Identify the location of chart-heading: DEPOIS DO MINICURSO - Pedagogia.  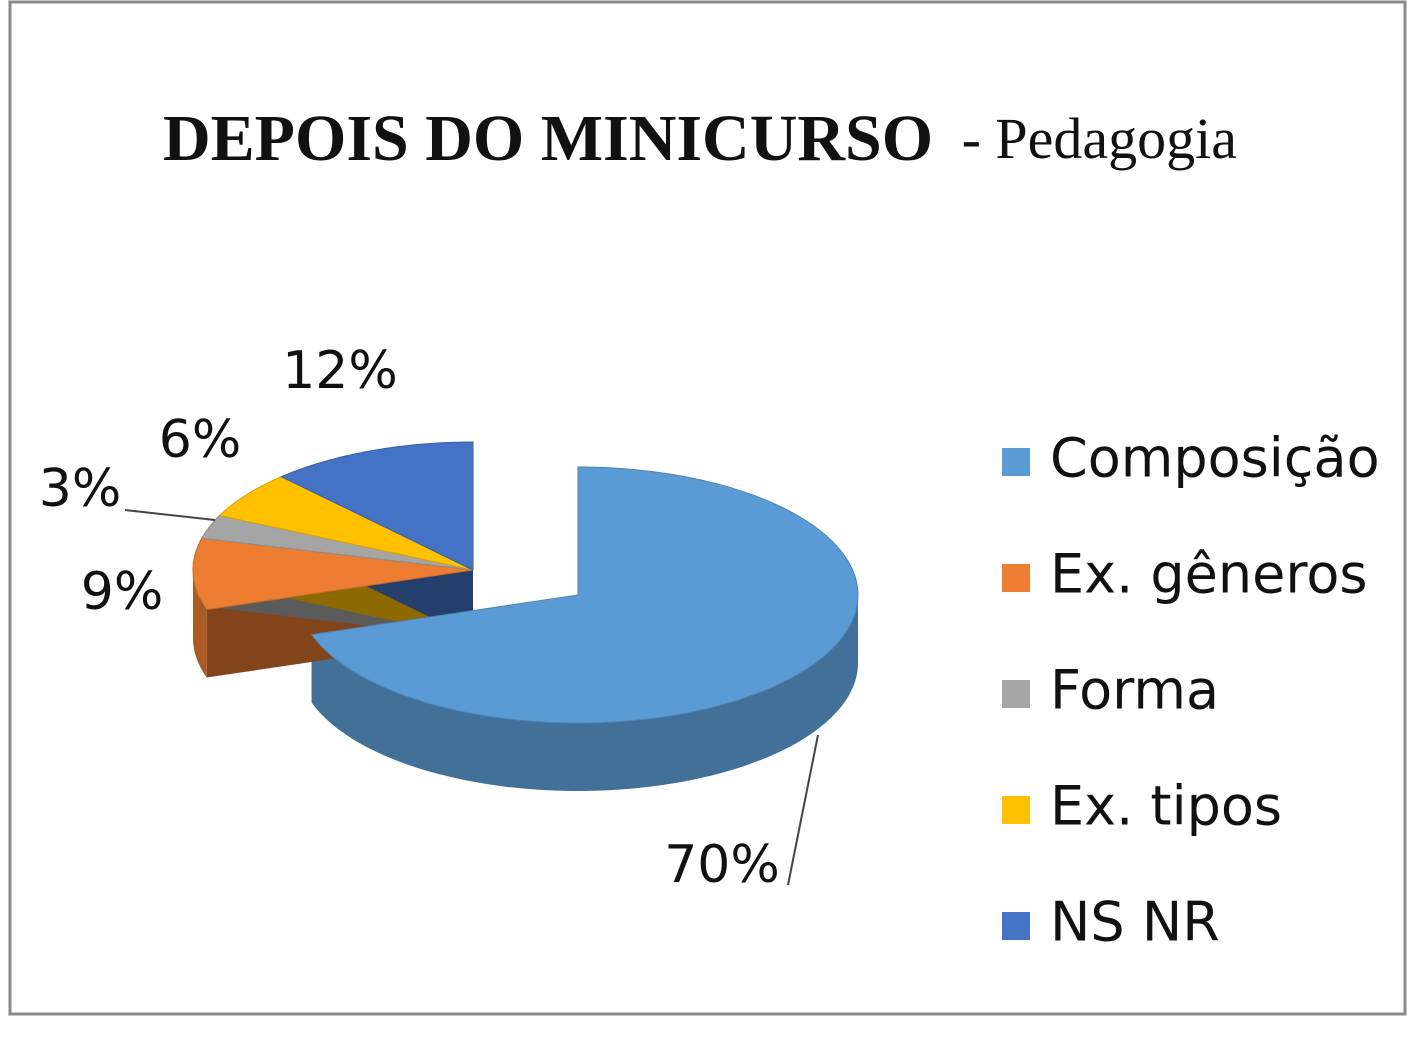
(700, 138).